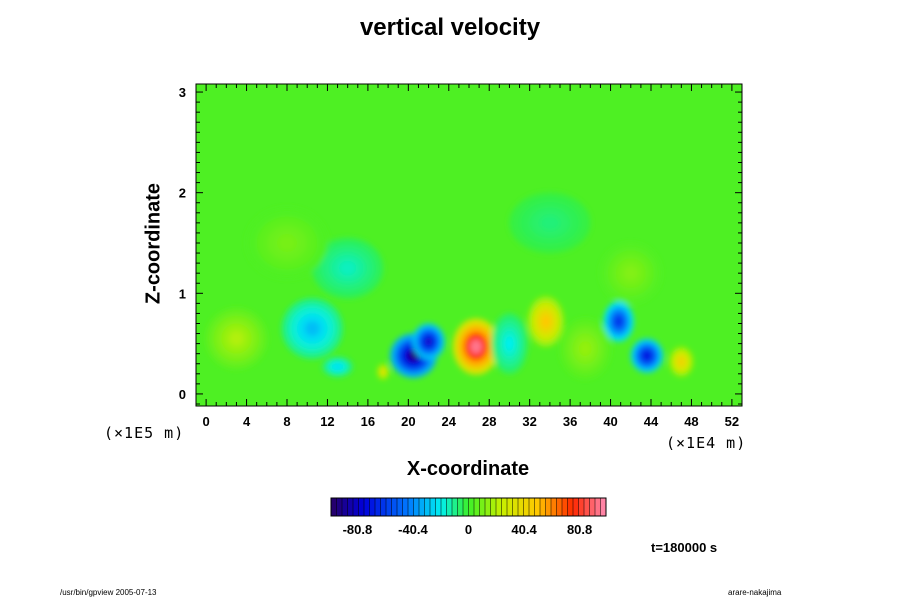 The width and height of the screenshot is (900, 600). What do you see at coordinates (153, 243) in the screenshot?
I see `y-axis-label: Z-coordinate` at bounding box center [153, 243].